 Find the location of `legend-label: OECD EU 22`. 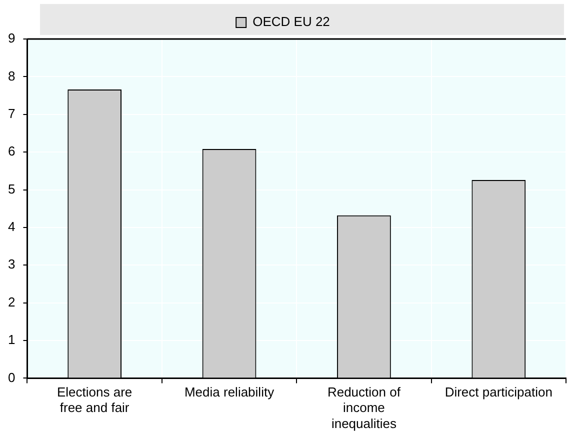

legend-label: OECD EU 22 is located at coordinates (291, 22).